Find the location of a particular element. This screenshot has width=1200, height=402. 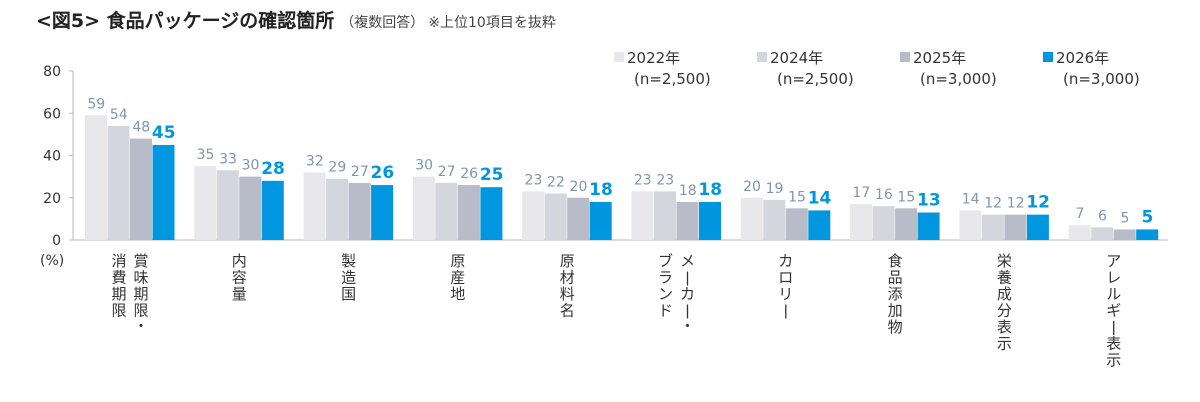

category-label-char: 味 is located at coordinates (140, 278).